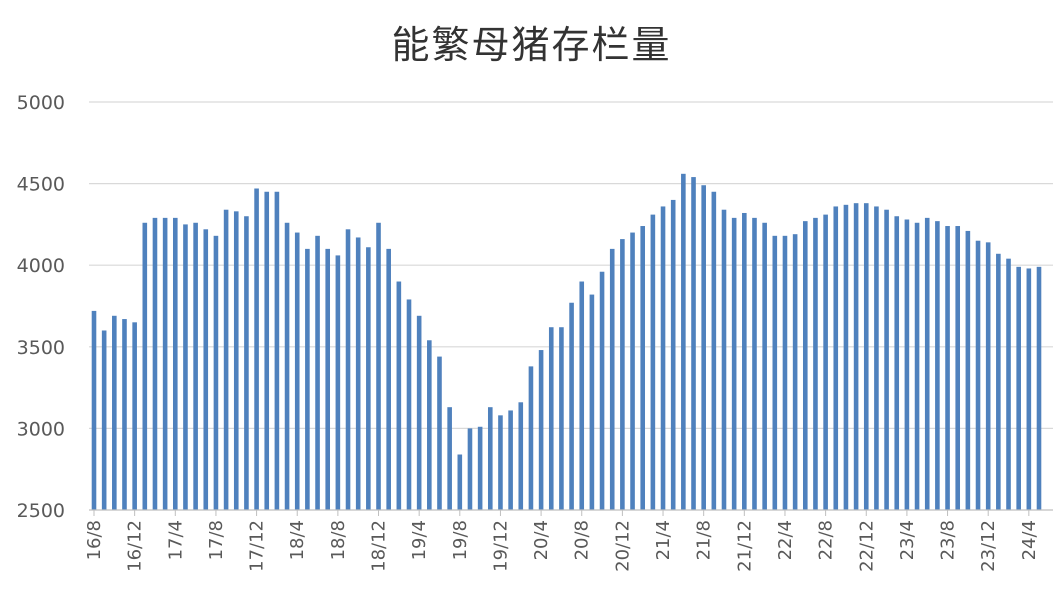  I want to click on x-tick-label: 23/12, so click(988, 546).